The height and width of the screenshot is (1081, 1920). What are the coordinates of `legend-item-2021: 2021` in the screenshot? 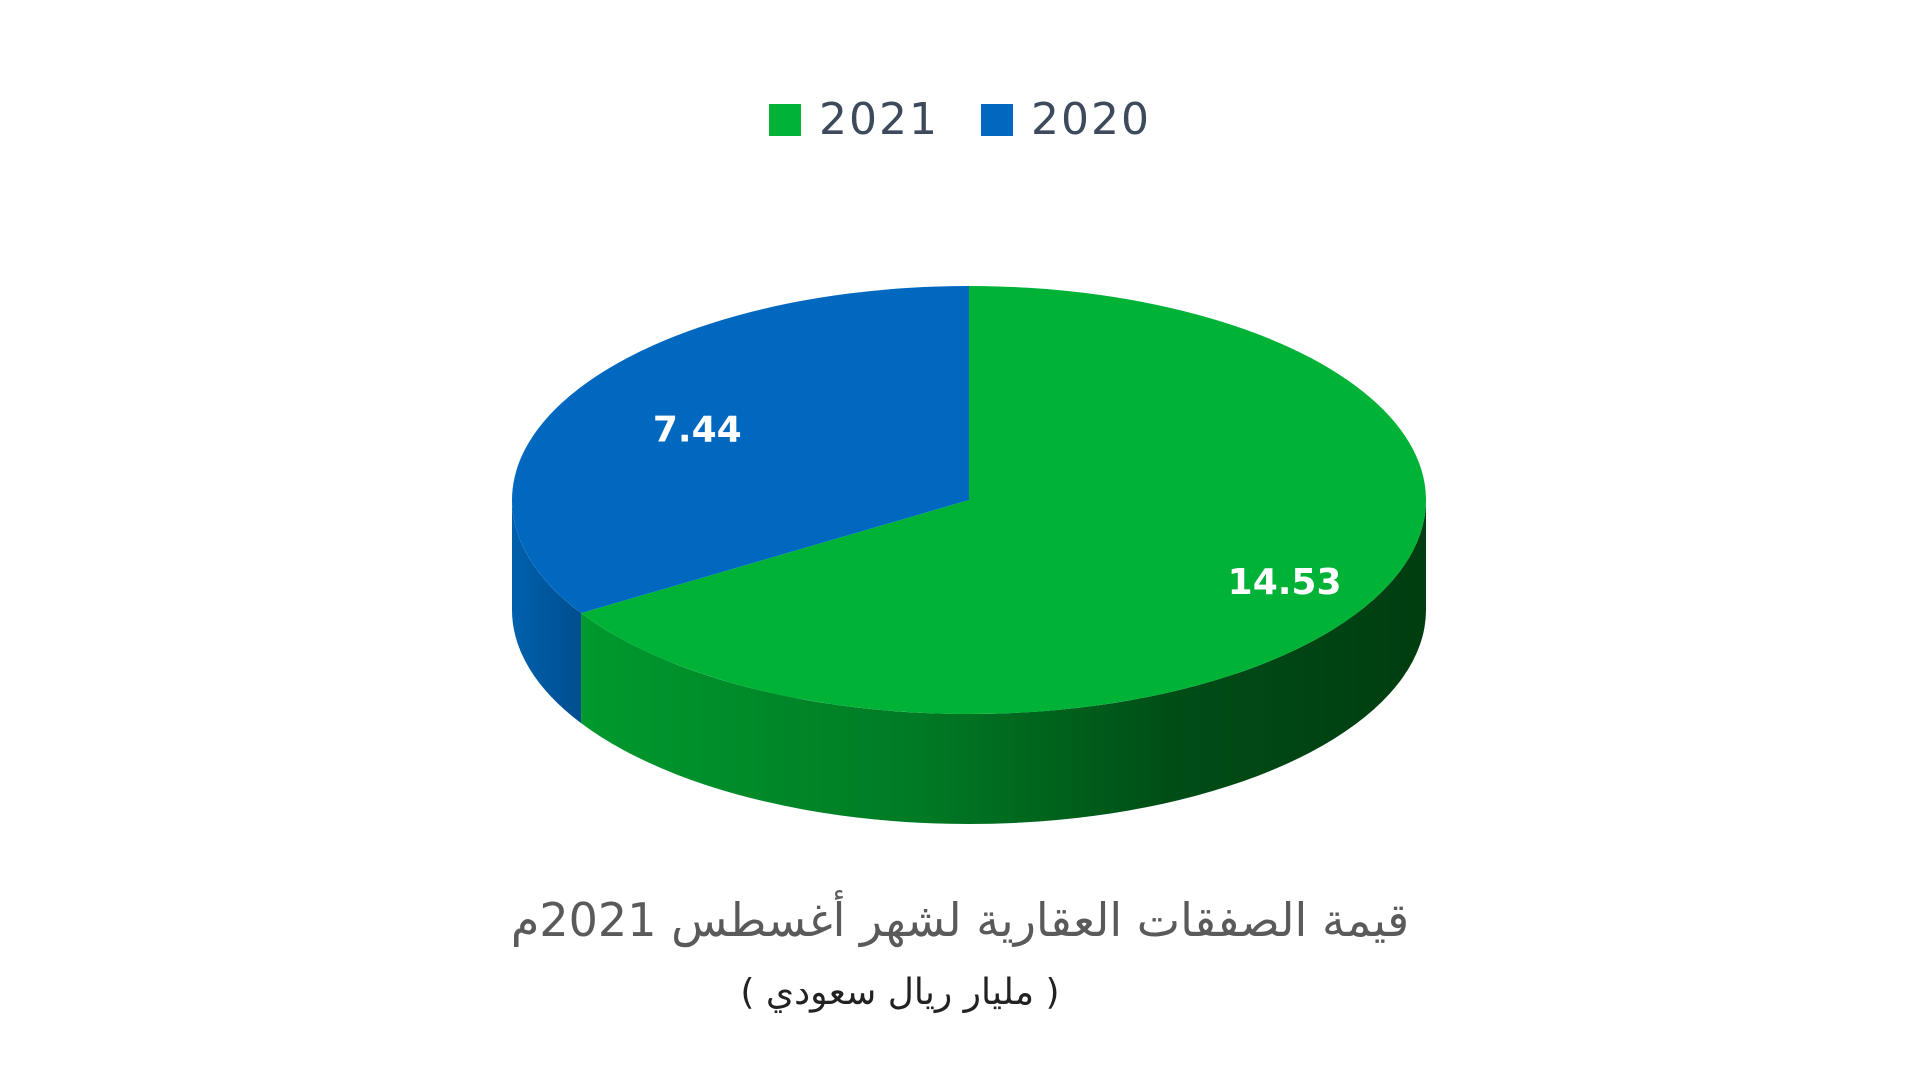 It's located at (854, 120).